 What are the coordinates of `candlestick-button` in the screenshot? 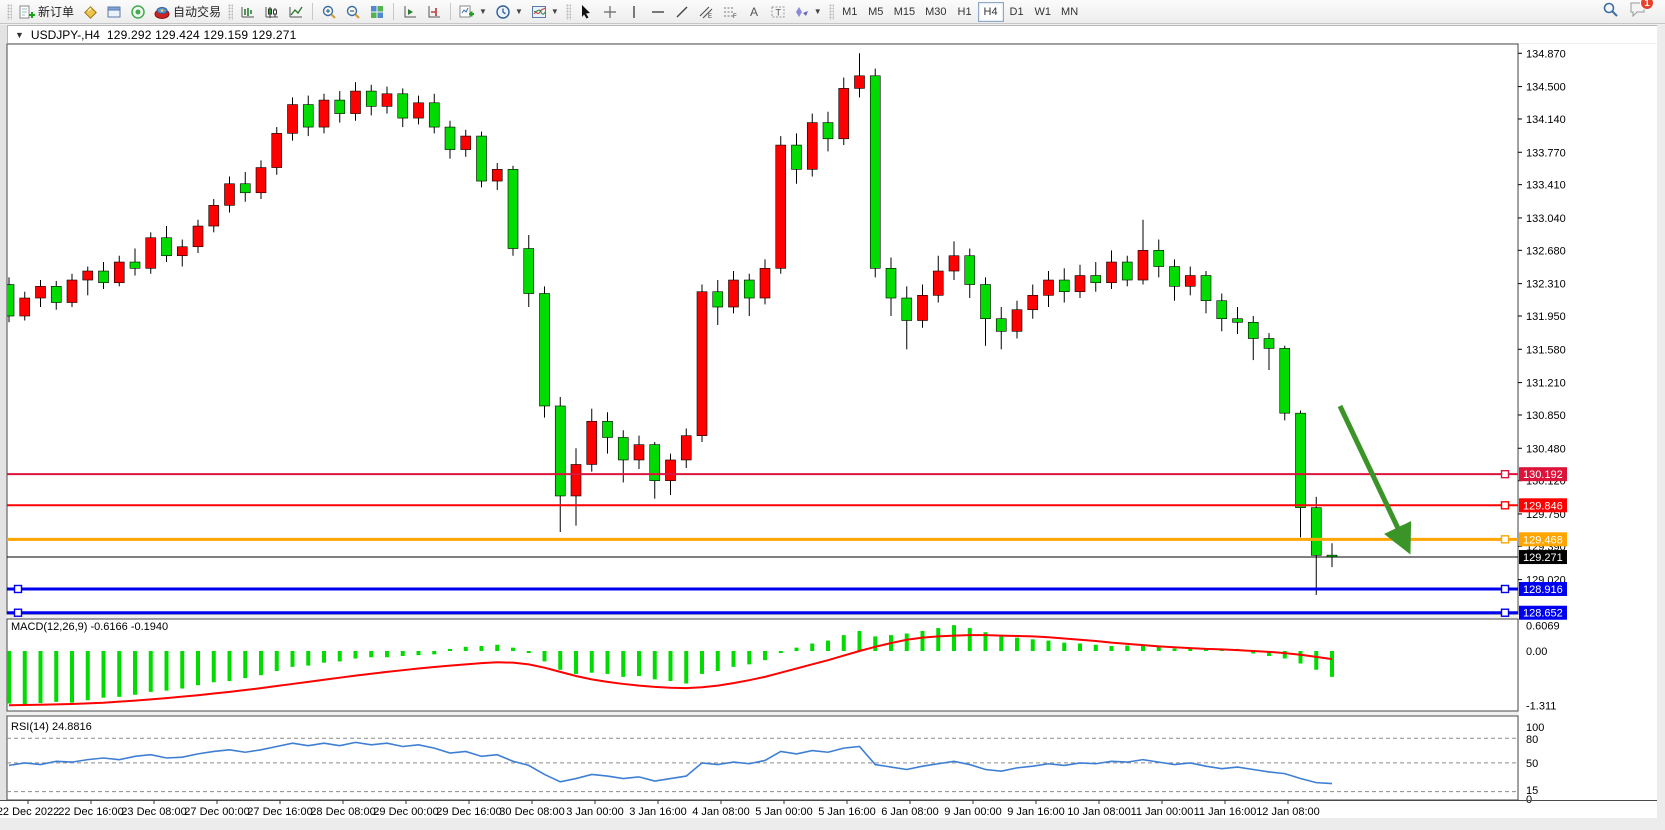 It's located at (272, 11).